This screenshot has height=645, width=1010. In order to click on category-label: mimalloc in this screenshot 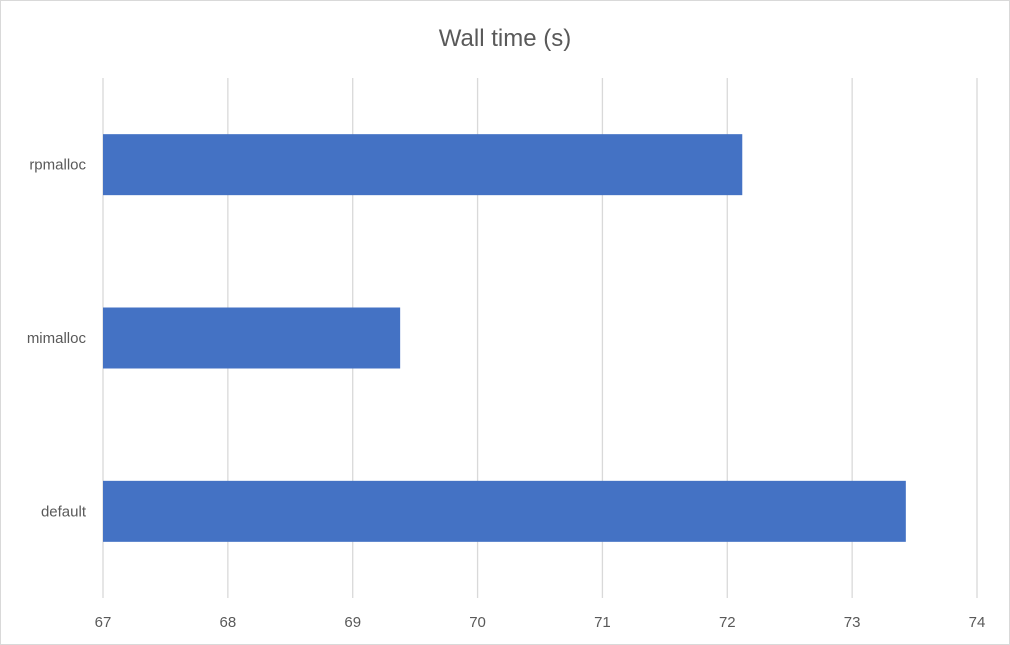, I will do `click(57, 338)`.